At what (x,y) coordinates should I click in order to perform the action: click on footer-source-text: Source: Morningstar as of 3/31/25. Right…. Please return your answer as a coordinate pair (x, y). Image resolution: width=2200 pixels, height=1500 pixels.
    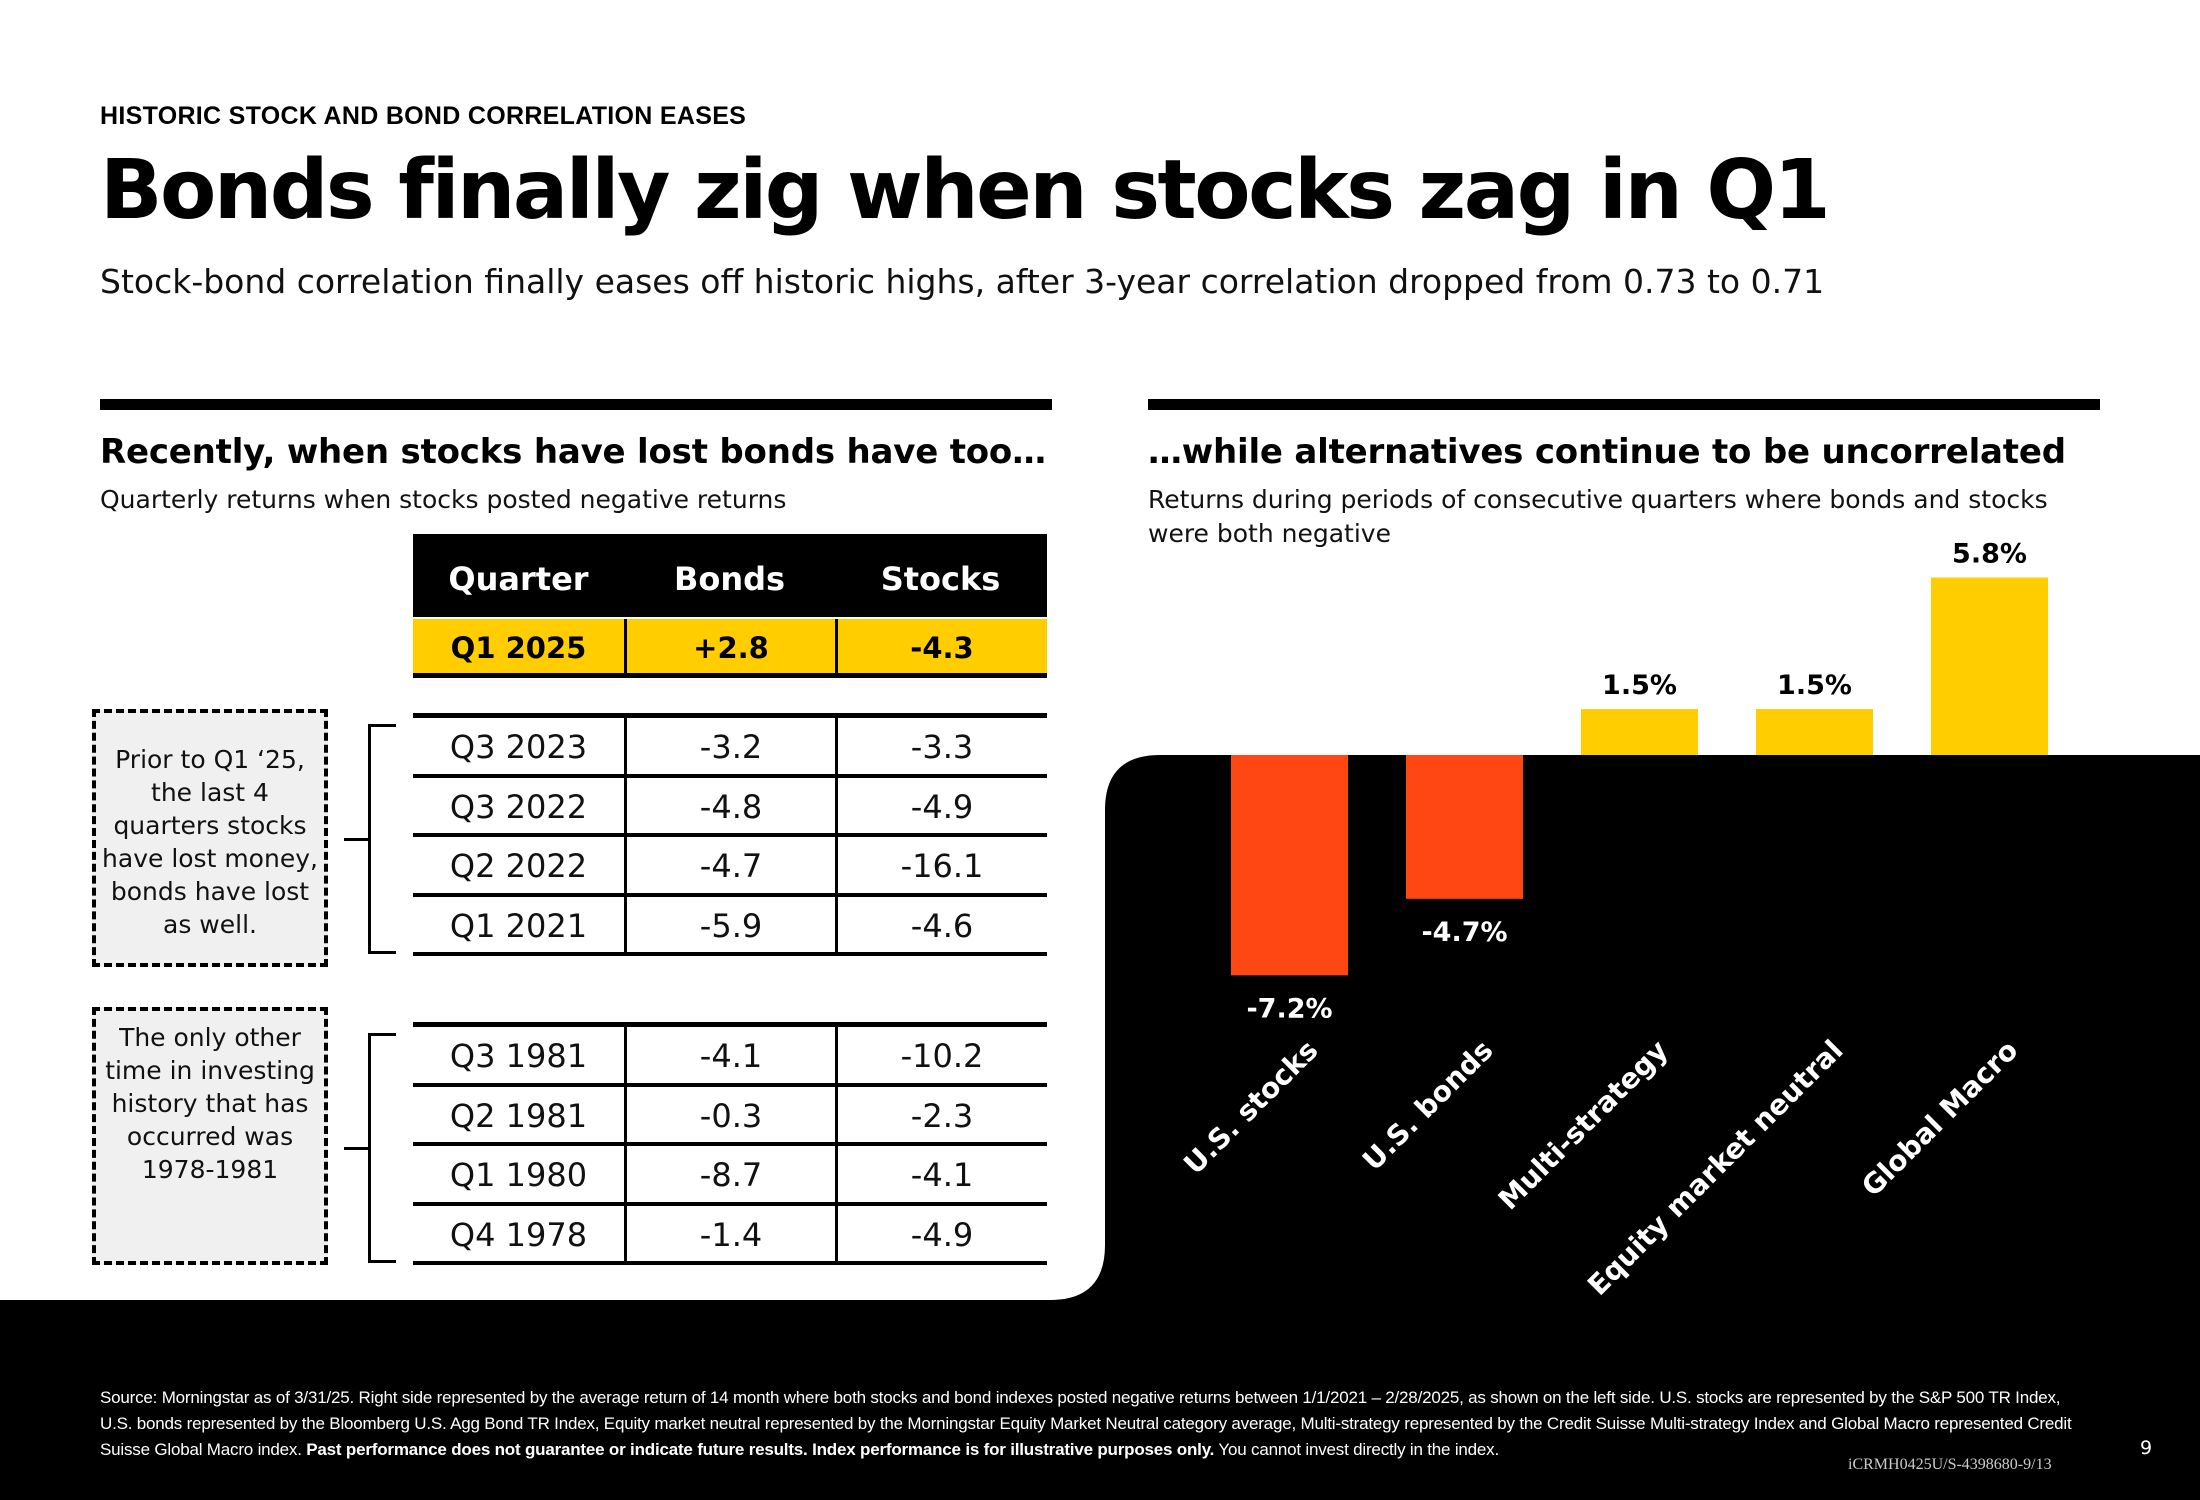
    Looking at the image, I should click on (1086, 1423).